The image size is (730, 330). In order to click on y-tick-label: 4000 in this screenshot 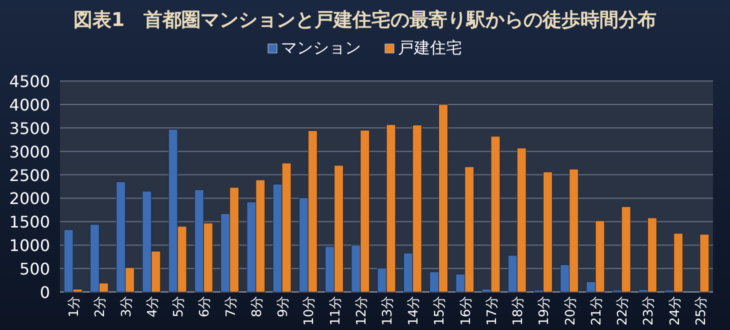, I will do `click(29, 104)`.